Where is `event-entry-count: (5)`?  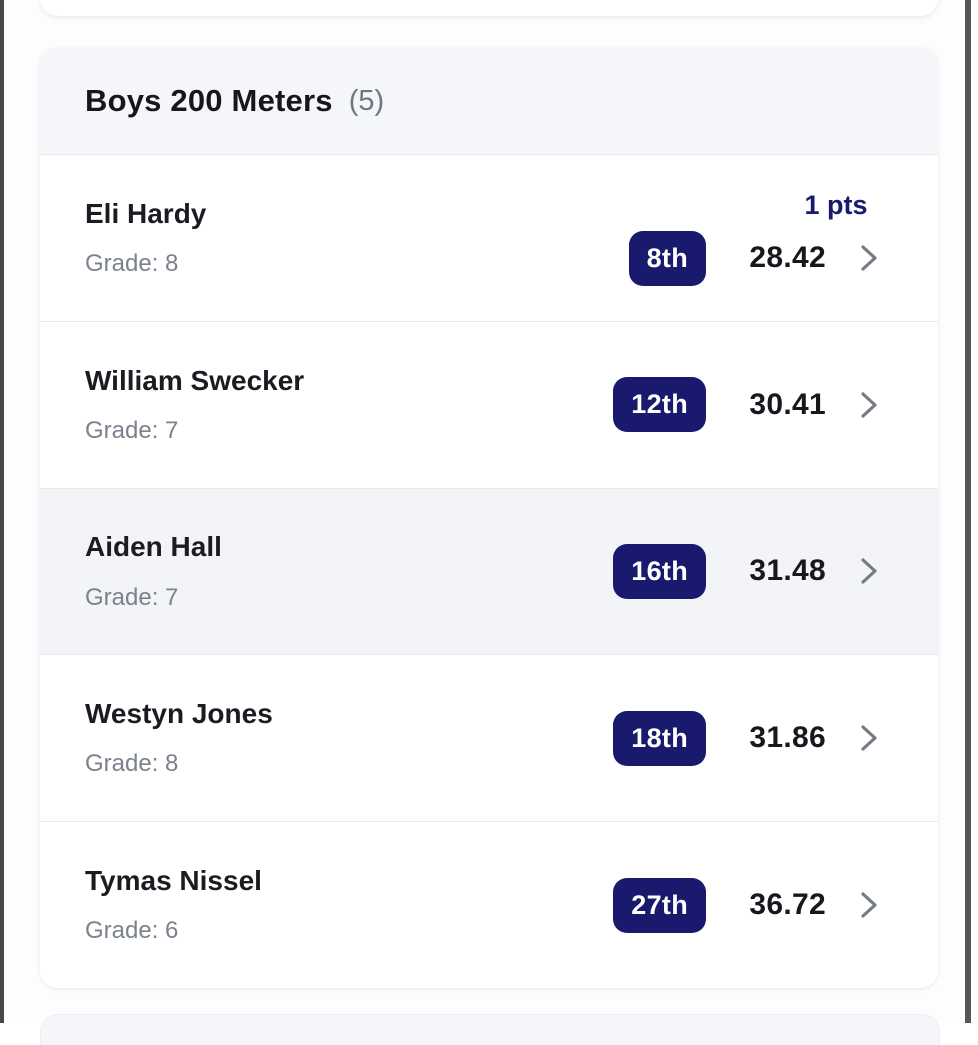
event-entry-count: (5) is located at coordinates (366, 100).